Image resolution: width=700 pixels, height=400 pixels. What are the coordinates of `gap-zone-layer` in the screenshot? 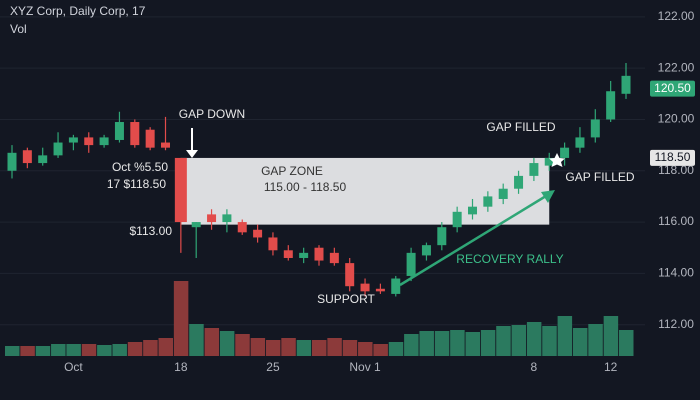 It's located at (365, 191).